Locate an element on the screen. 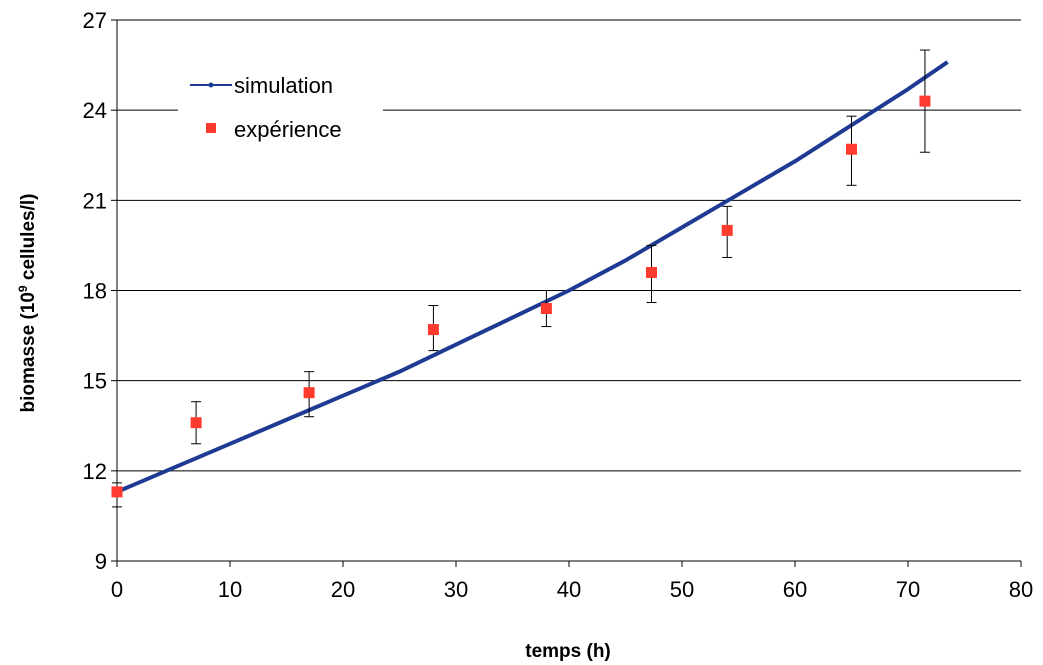  legend-simulation-label: simulation is located at coordinates (283, 85).